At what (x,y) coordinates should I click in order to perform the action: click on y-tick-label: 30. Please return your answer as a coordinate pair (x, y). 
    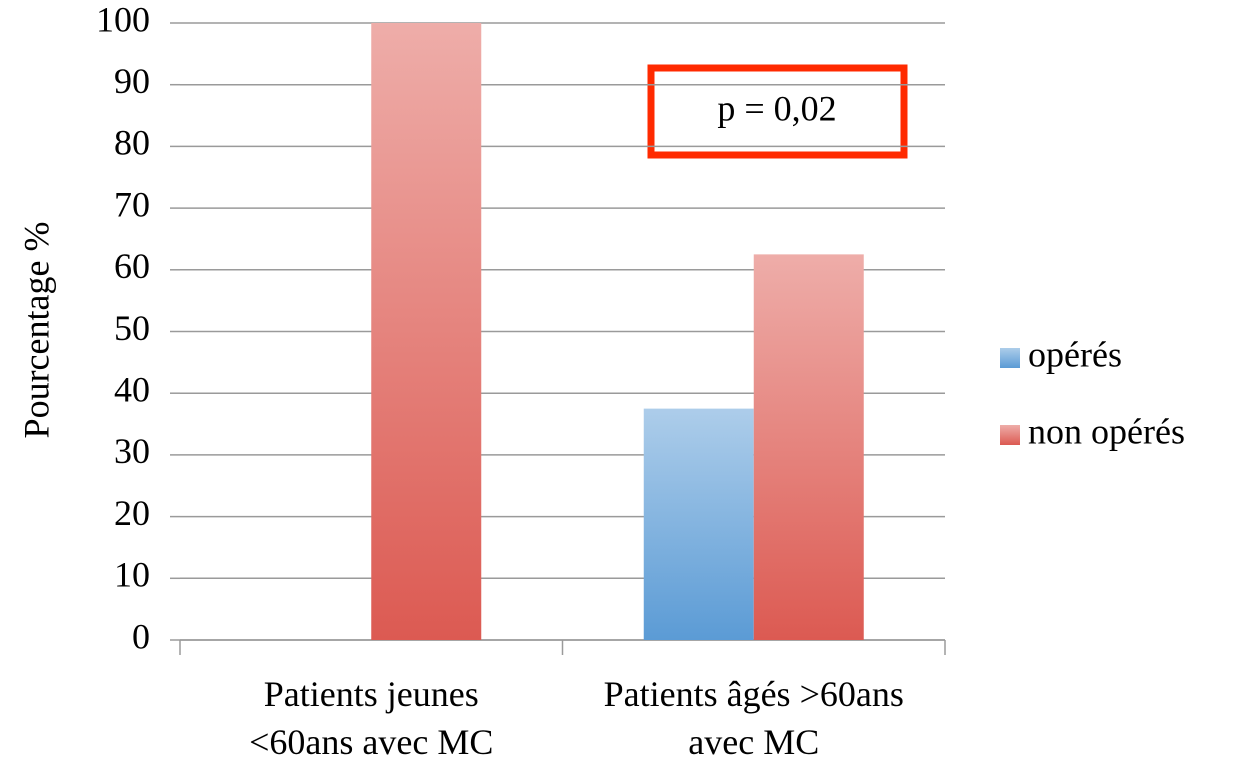
    Looking at the image, I should click on (132, 451).